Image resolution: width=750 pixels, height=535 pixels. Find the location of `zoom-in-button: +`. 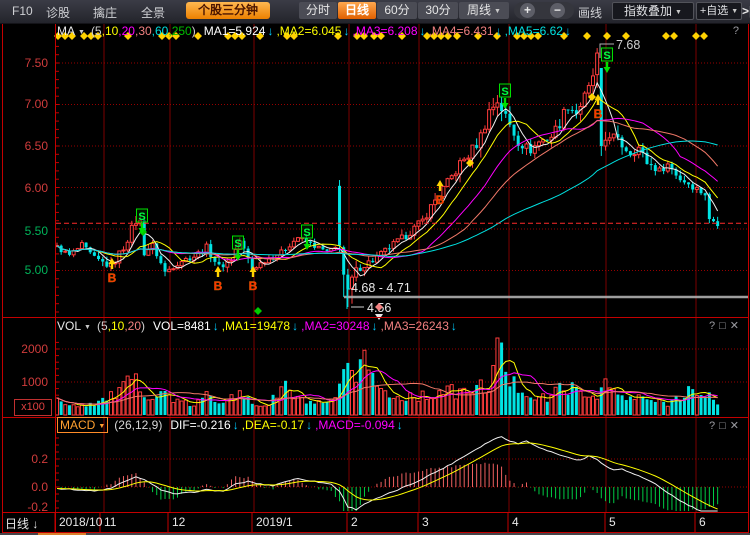

zoom-in-button: + is located at coordinates (527, 10).